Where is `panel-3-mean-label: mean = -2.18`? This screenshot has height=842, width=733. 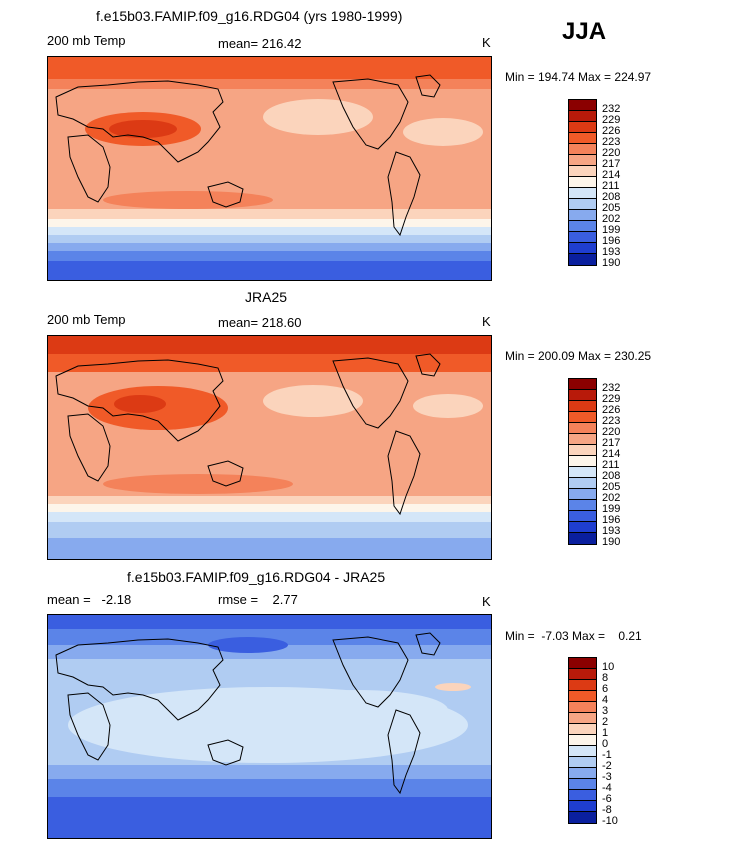 panel-3-mean-label: mean = -2.18 is located at coordinates (89, 599).